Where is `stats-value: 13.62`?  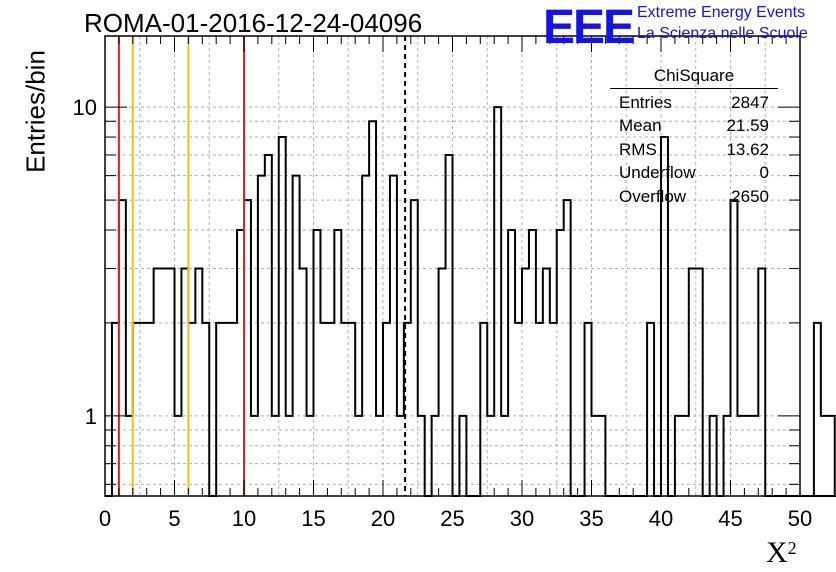 stats-value: 13.62 is located at coordinates (747, 149).